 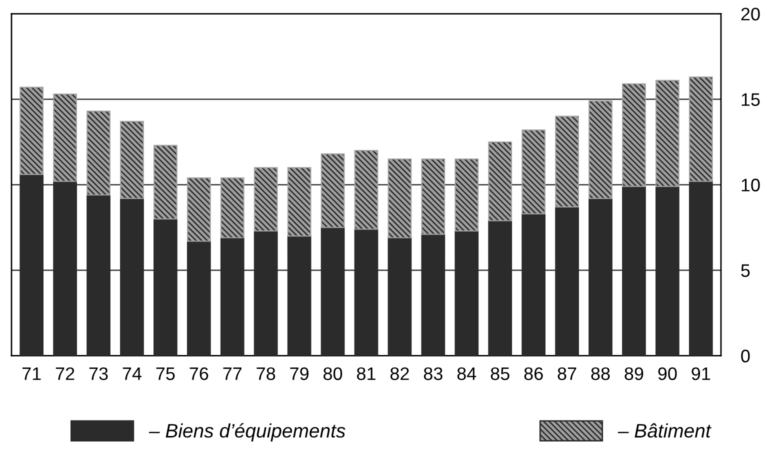 I want to click on x-tick-label: 79, so click(x=299, y=373).